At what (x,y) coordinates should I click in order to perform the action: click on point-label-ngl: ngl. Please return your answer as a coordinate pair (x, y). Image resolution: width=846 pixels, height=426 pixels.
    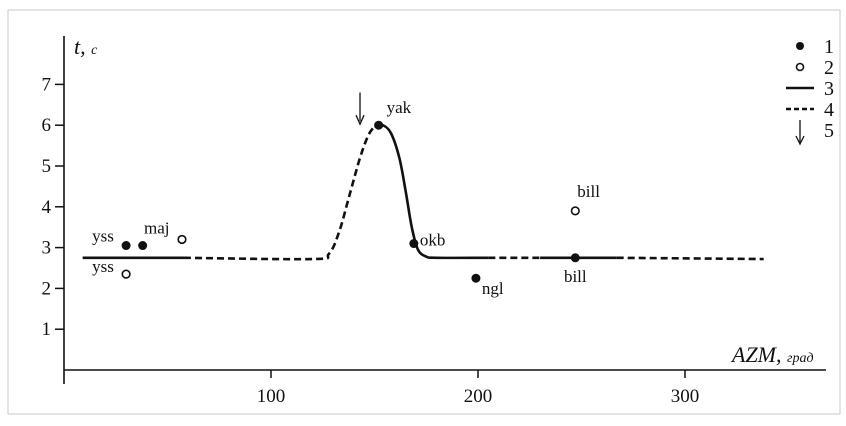
    Looking at the image, I should click on (493, 288).